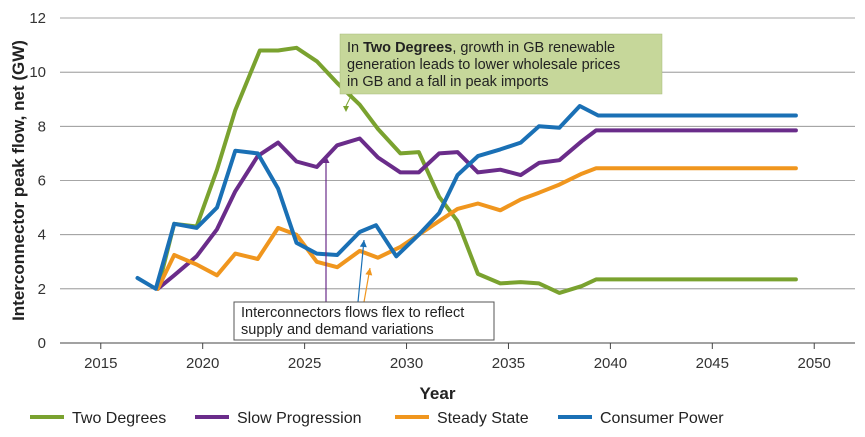 This screenshot has width=865, height=437. I want to click on y-tick-label: 2, so click(42, 289).